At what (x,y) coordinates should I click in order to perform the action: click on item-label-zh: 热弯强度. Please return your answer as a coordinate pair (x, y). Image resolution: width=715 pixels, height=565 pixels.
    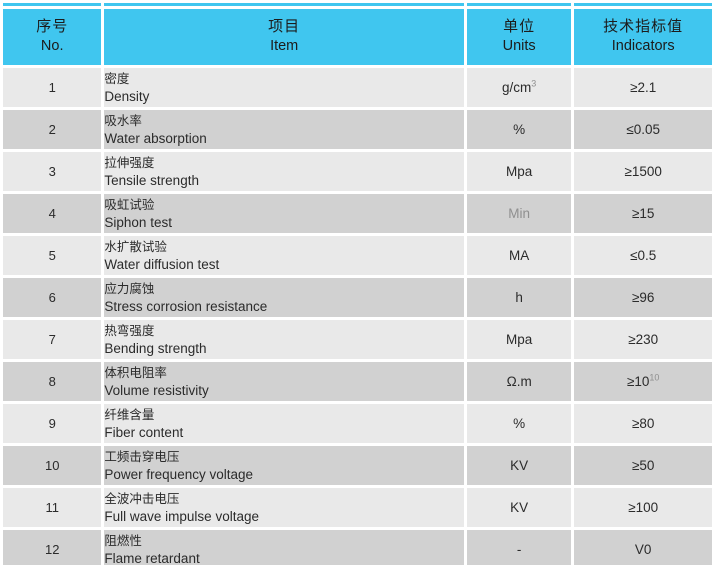
    Looking at the image, I should click on (129, 330).